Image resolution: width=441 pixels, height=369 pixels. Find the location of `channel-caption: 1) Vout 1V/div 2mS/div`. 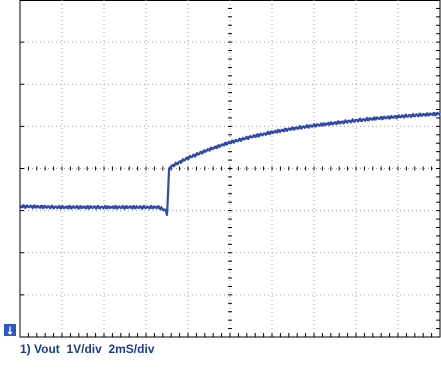

channel-caption: 1) Vout 1V/div 2mS/div is located at coordinates (87, 349).